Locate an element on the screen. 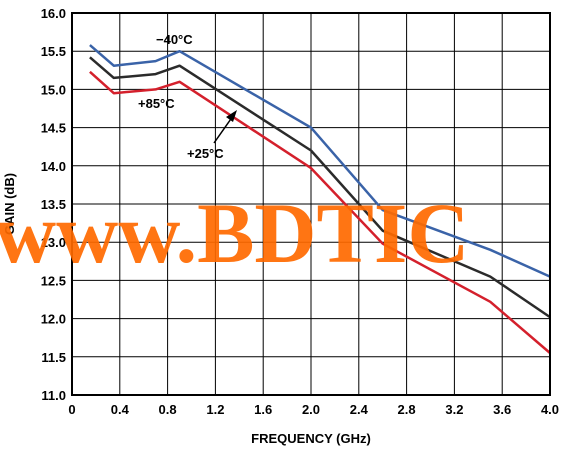 The height and width of the screenshot is (451, 564). annotation-arrow is located at coordinates (223, 129).